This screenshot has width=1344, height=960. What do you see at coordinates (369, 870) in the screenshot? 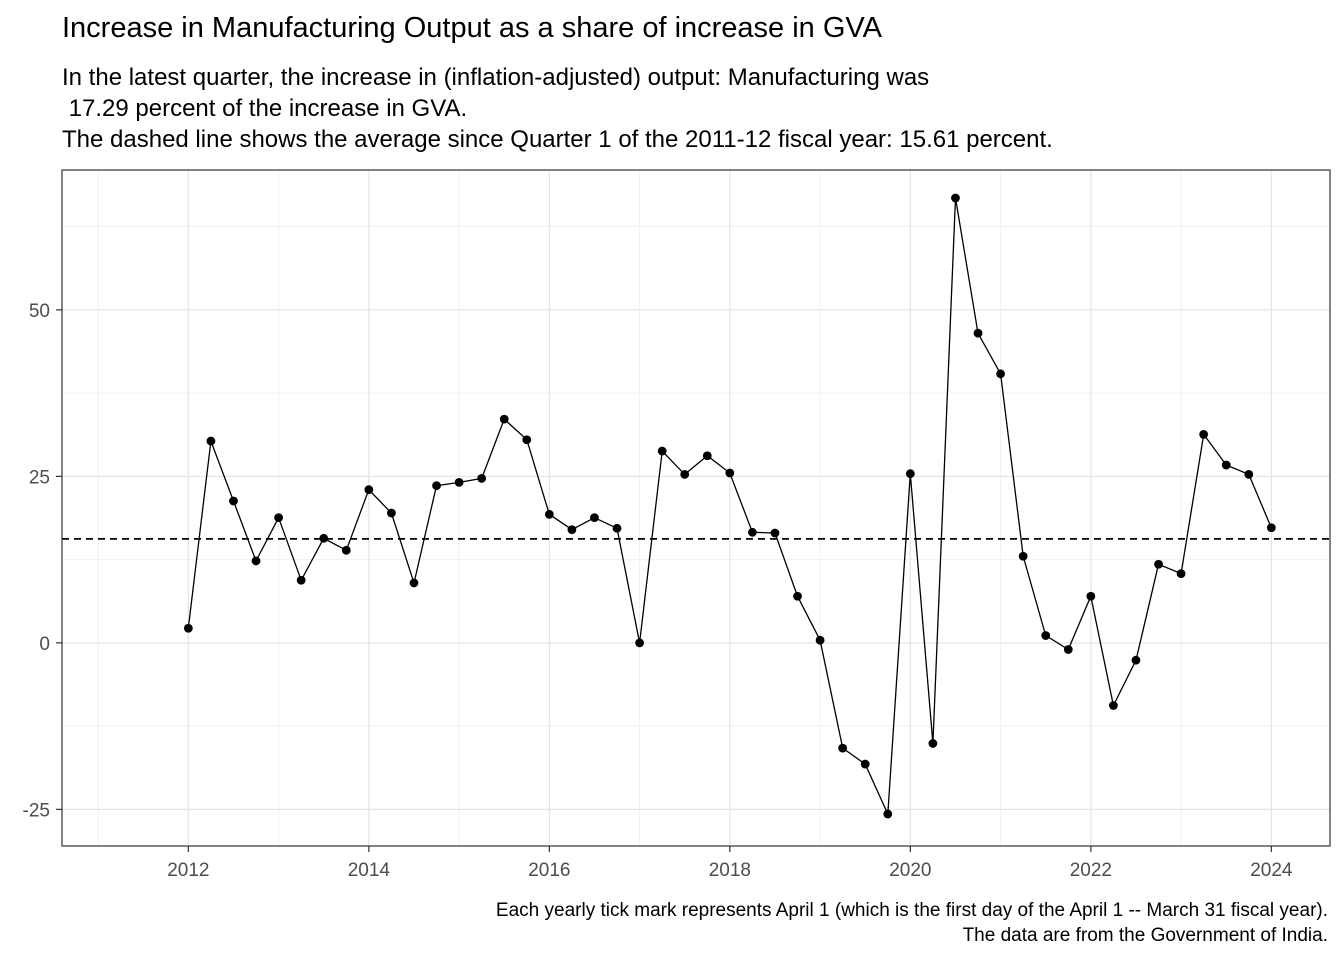
I see `x-tick-label: 2014` at bounding box center [369, 870].